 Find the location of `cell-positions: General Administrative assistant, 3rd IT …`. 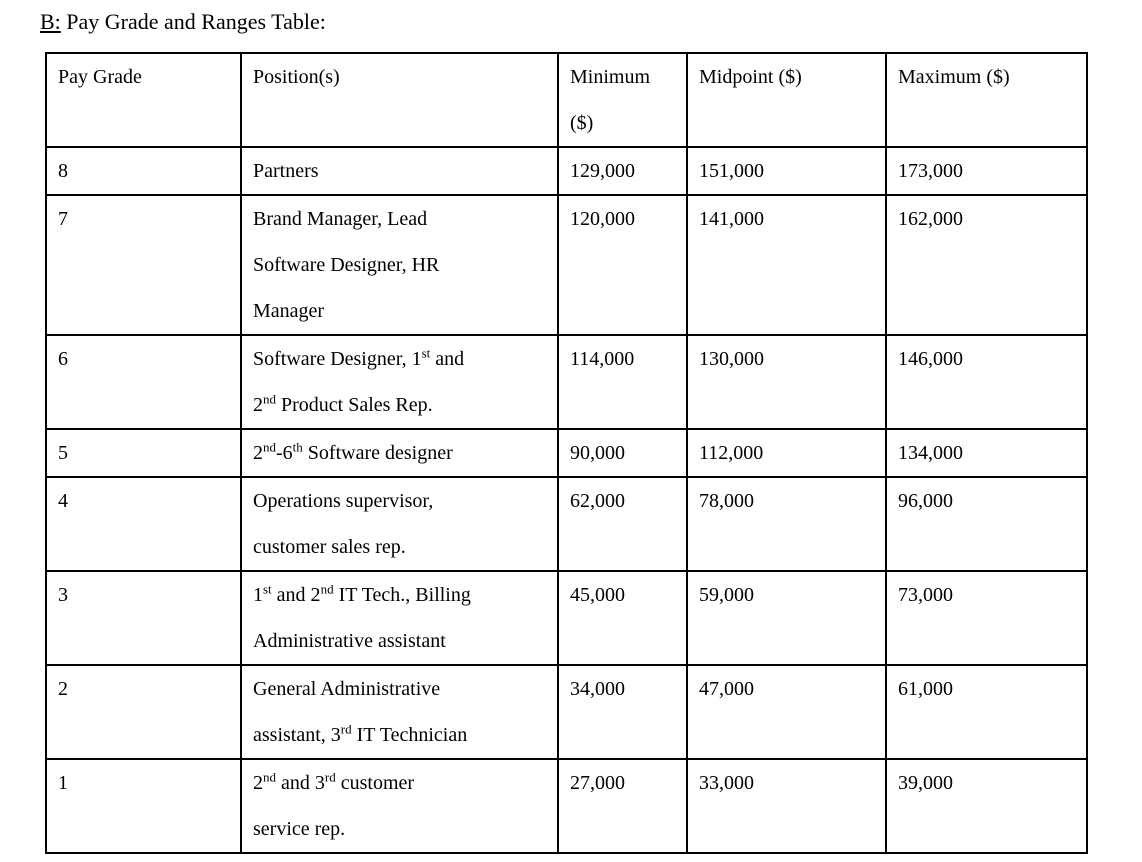

cell-positions: General Administrative assistant, 3rd IT … is located at coordinates (399, 712).